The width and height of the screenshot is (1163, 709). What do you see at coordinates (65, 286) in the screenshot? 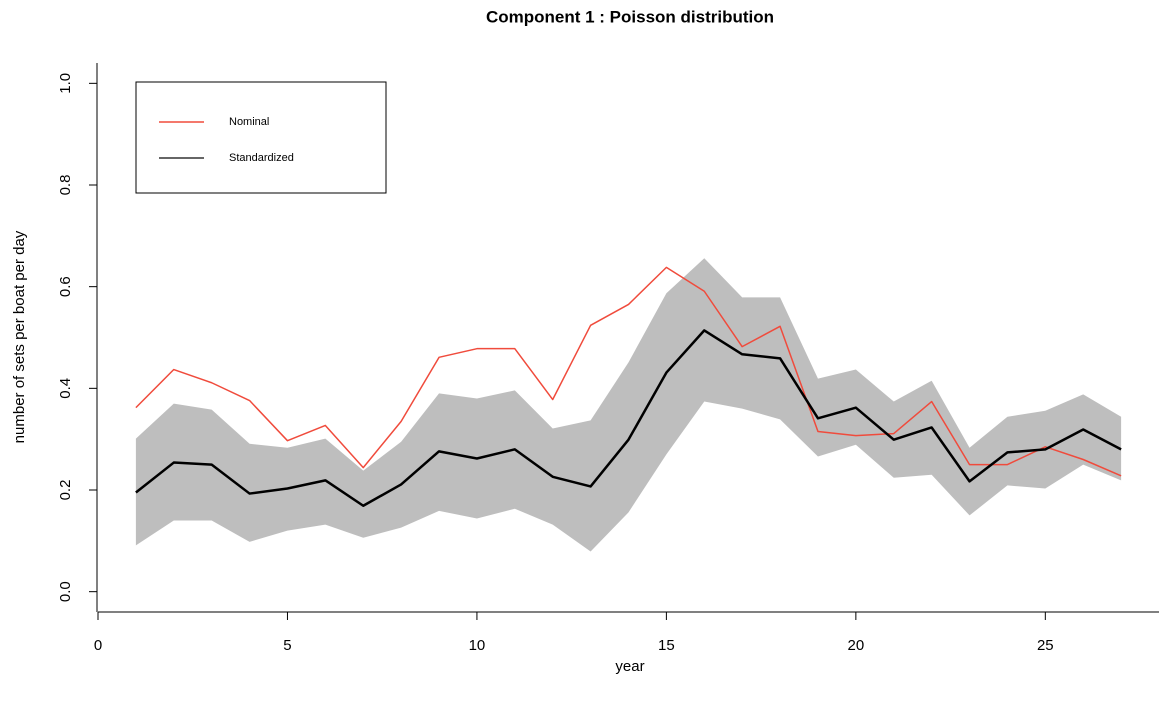
I see `y-tick-label: 0.6` at bounding box center [65, 286].